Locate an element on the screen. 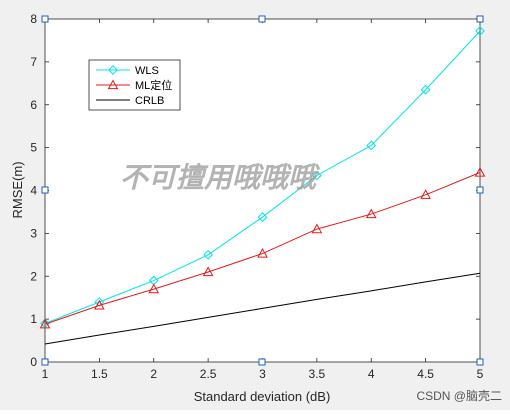 This screenshot has width=510, height=415. x-tick-label: 3 is located at coordinates (262, 374).